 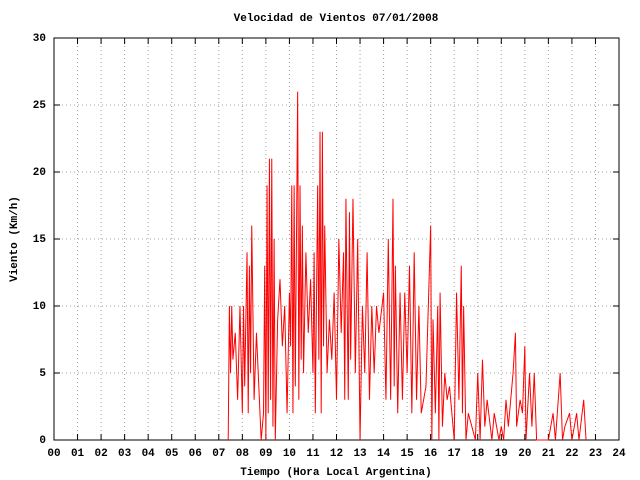 What do you see at coordinates (39, 307) in the screenshot?
I see `y-tick-label: 10` at bounding box center [39, 307].